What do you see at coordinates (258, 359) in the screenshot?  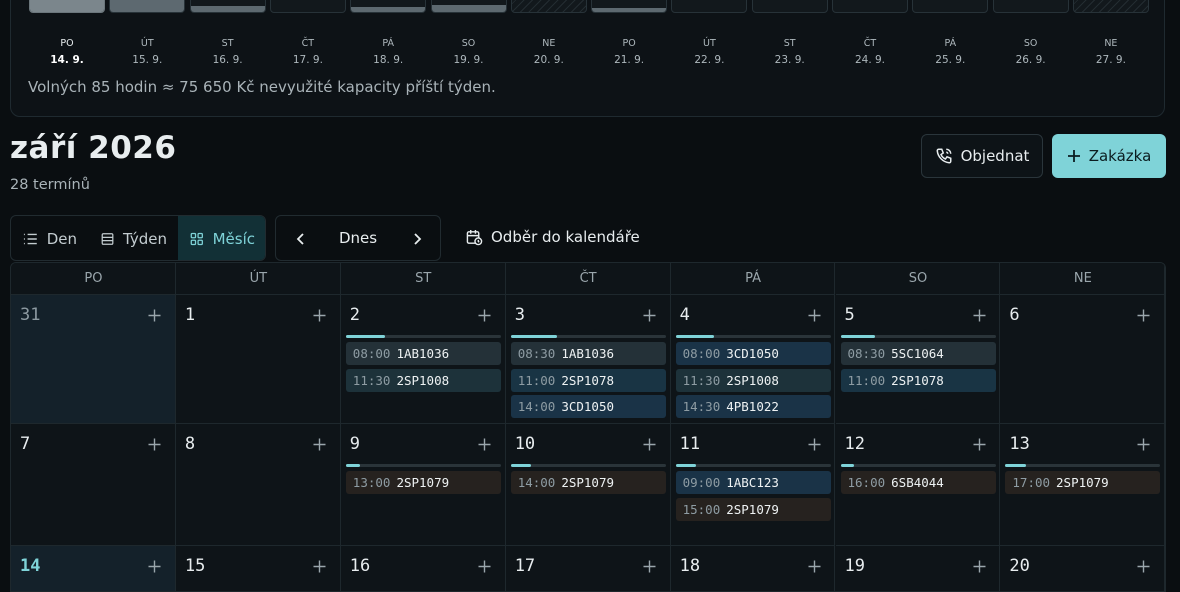 I see `day-cell: 1` at bounding box center [258, 359].